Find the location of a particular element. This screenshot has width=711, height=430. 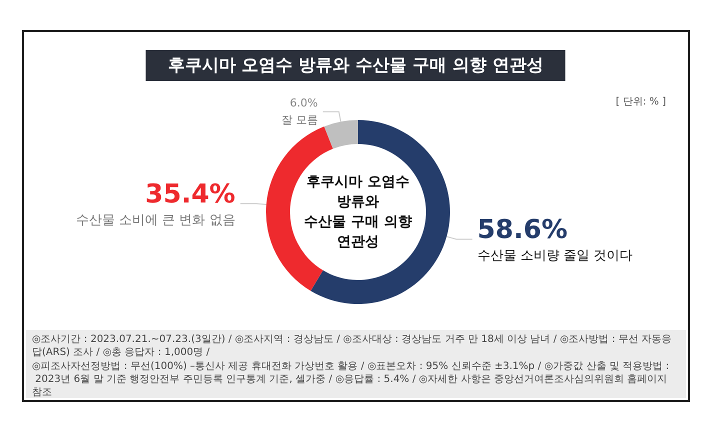

data-label: 6.0% is located at coordinates (304, 103).